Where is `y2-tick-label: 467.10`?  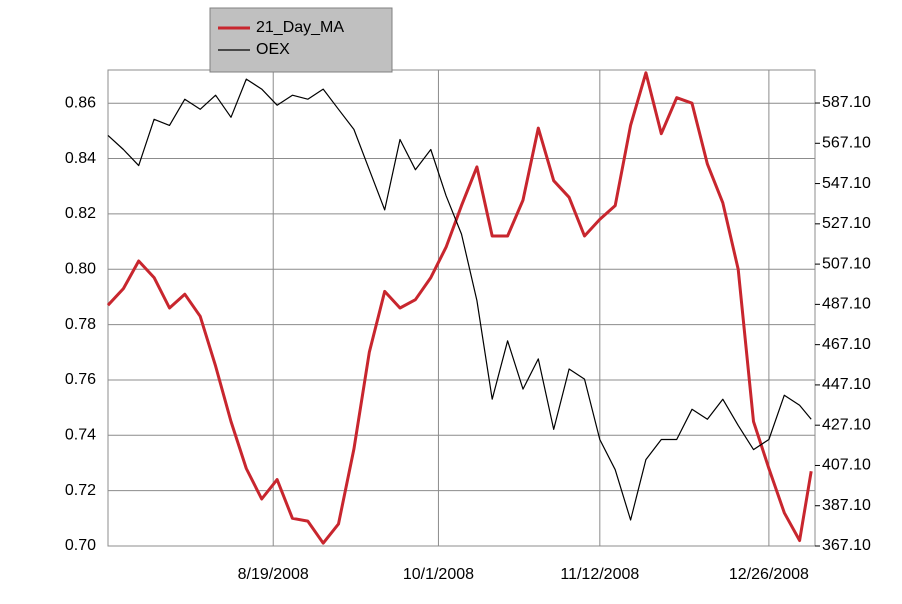
y2-tick-label: 467.10 is located at coordinates (846, 344).